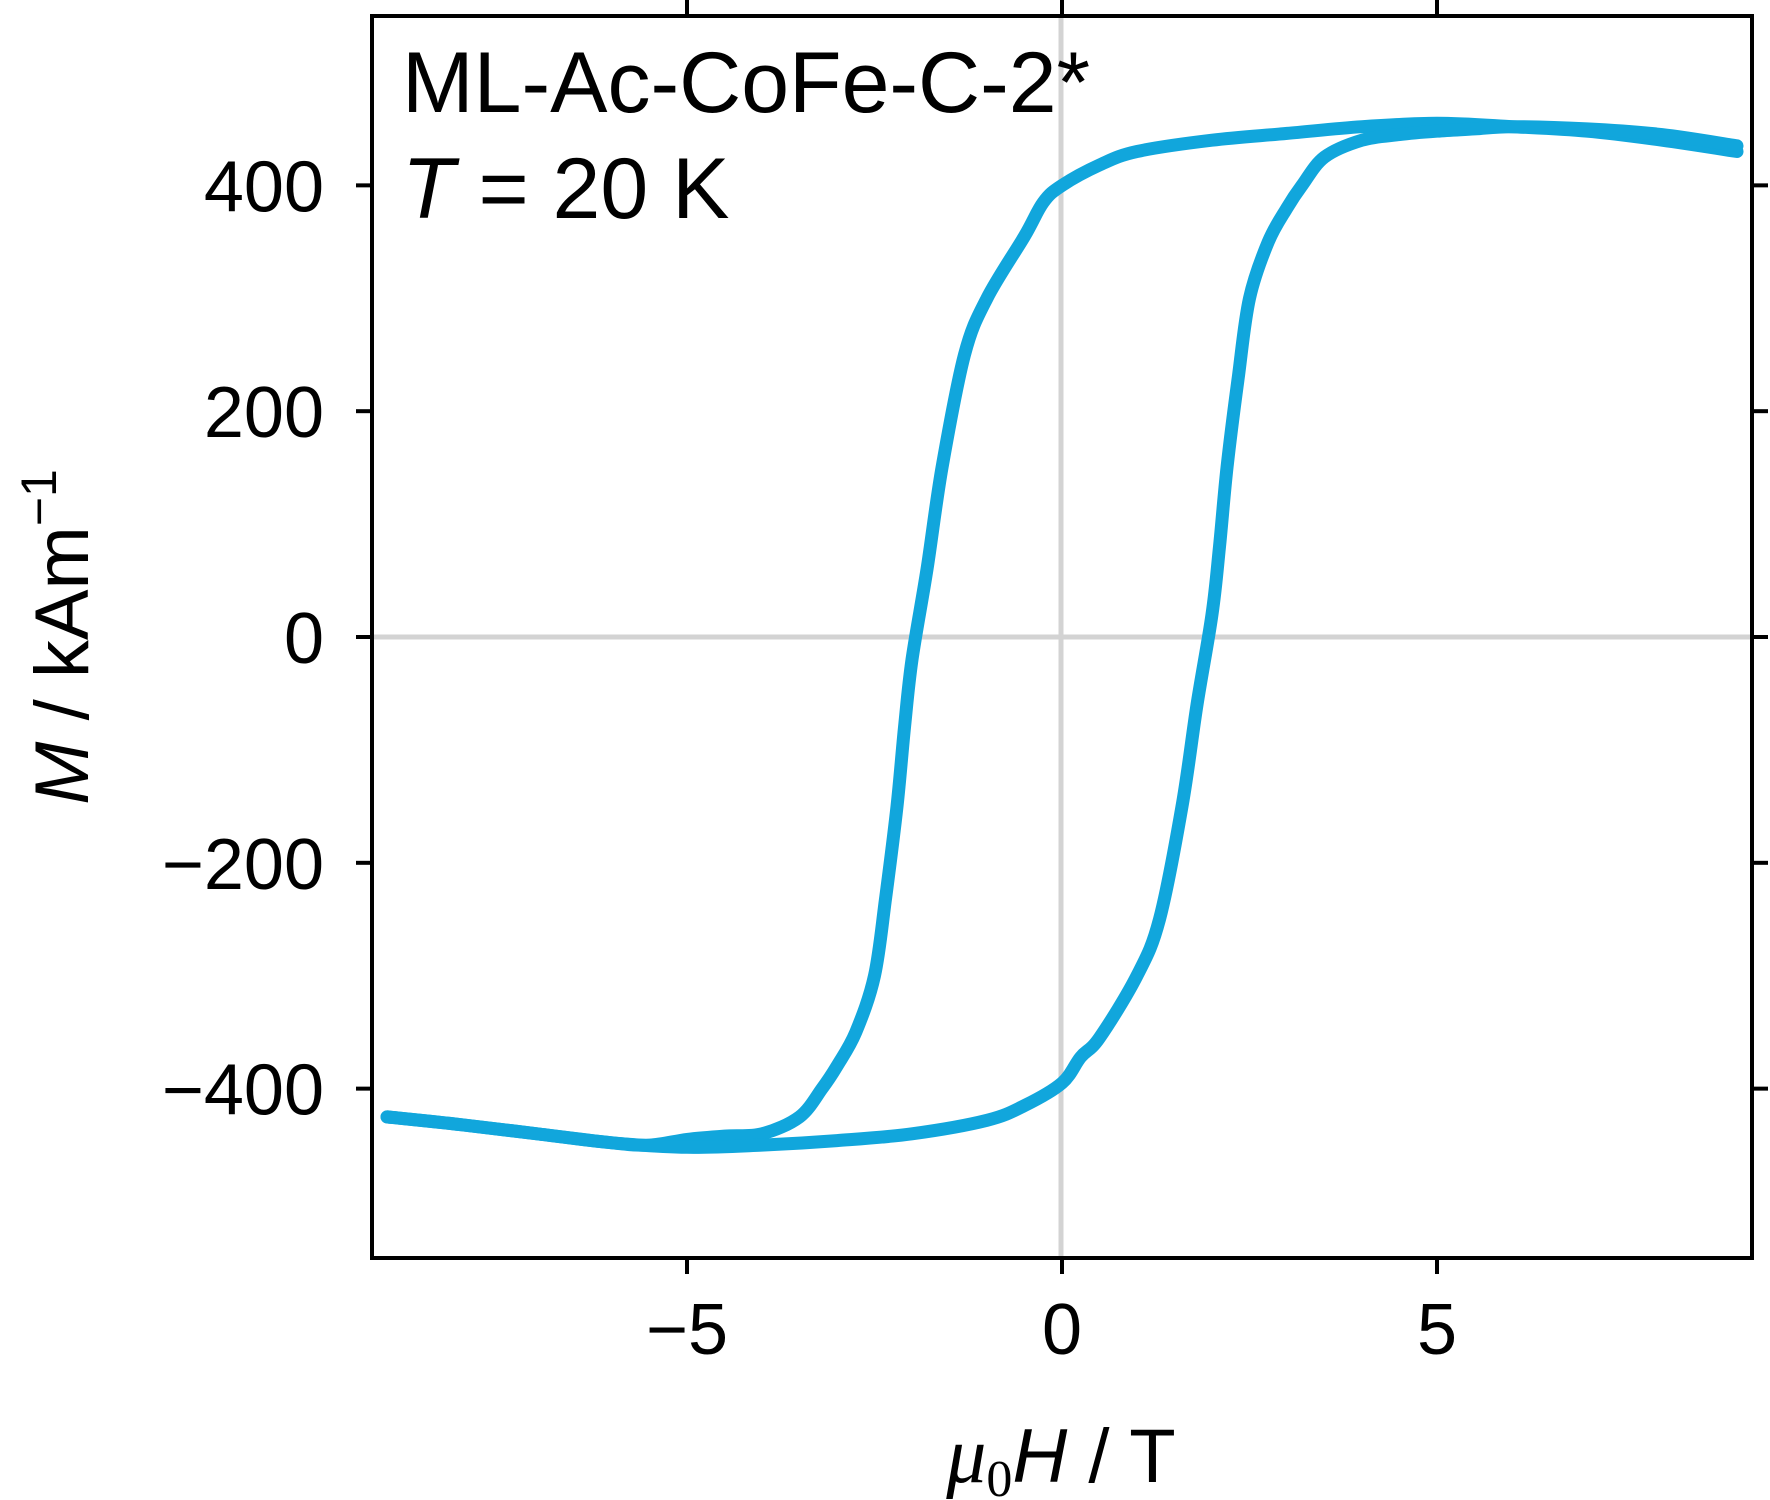 This screenshot has height=1500, width=1770. Describe the element at coordinates (999, 1475) in the screenshot. I see `x-axis-subscript: 0` at that location.